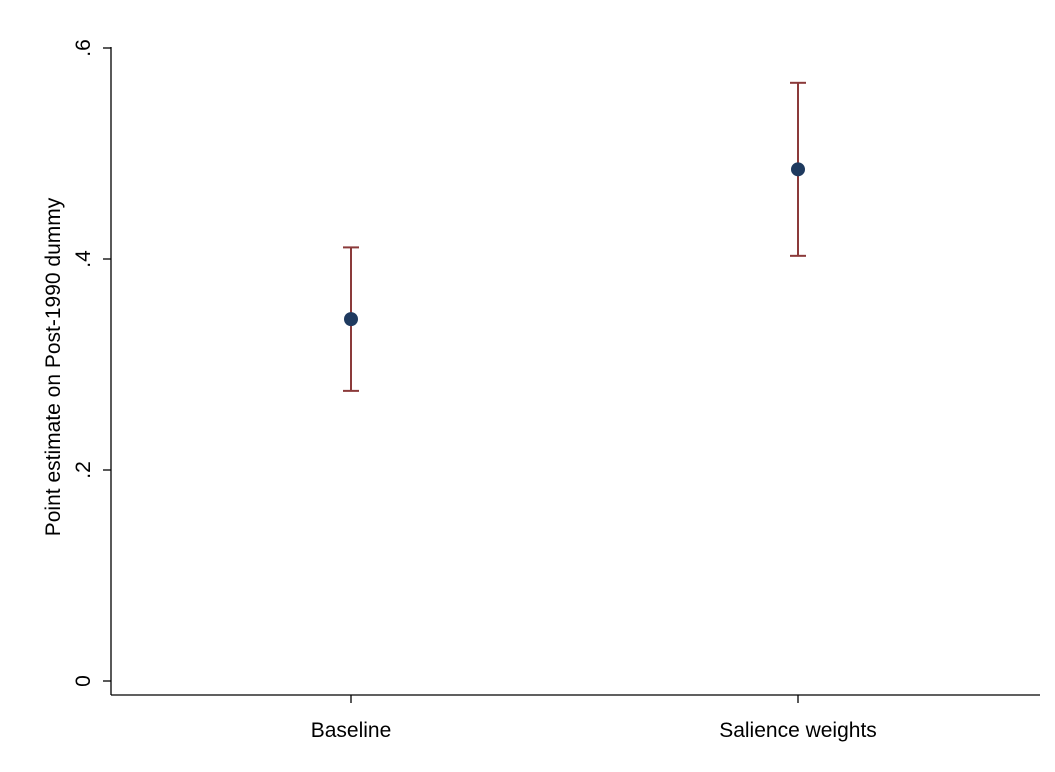  I want to click on y-axis-label: Point estimate on Post-1990 dummy, so click(53, 366).